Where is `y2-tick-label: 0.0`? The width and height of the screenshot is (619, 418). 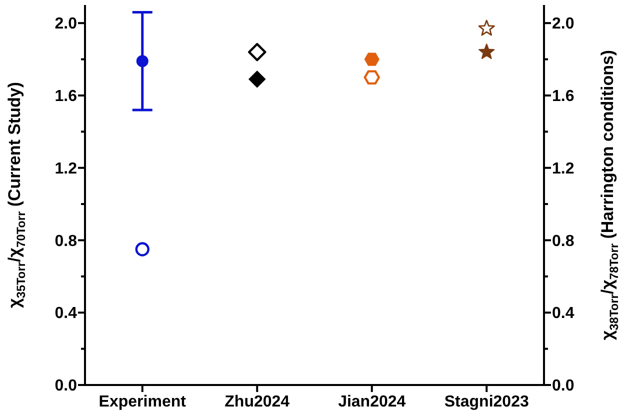
y2-tick-label: 0.0 is located at coordinates (563, 386).